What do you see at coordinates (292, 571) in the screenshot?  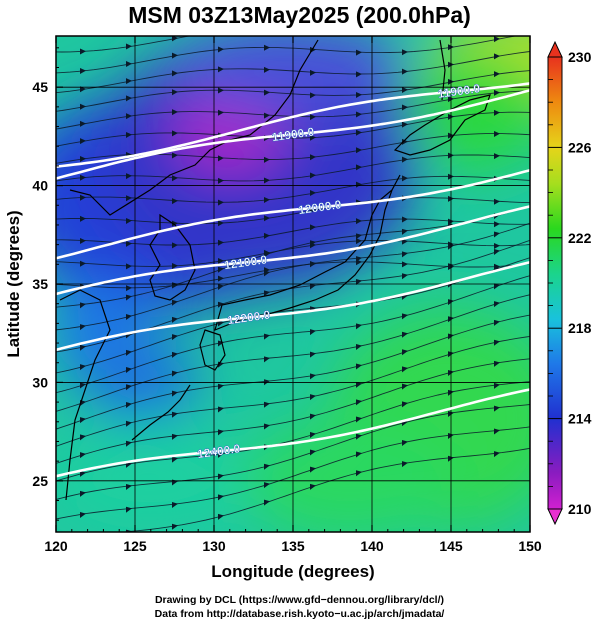 I see `x-axis-label: Longitude (degrees)` at bounding box center [292, 571].